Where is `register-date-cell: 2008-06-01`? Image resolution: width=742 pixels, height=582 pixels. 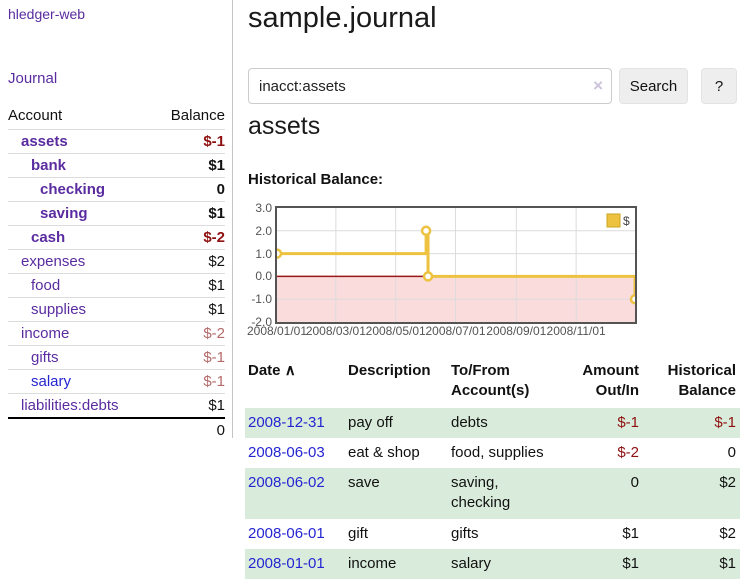
register-date-cell: 2008-06-01 is located at coordinates (295, 534).